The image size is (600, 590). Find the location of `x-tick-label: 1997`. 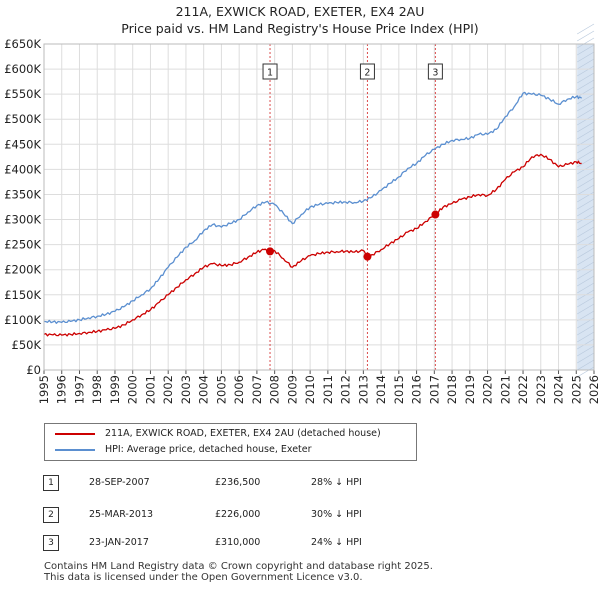

x-tick-label: 1997 is located at coordinates (79, 389).